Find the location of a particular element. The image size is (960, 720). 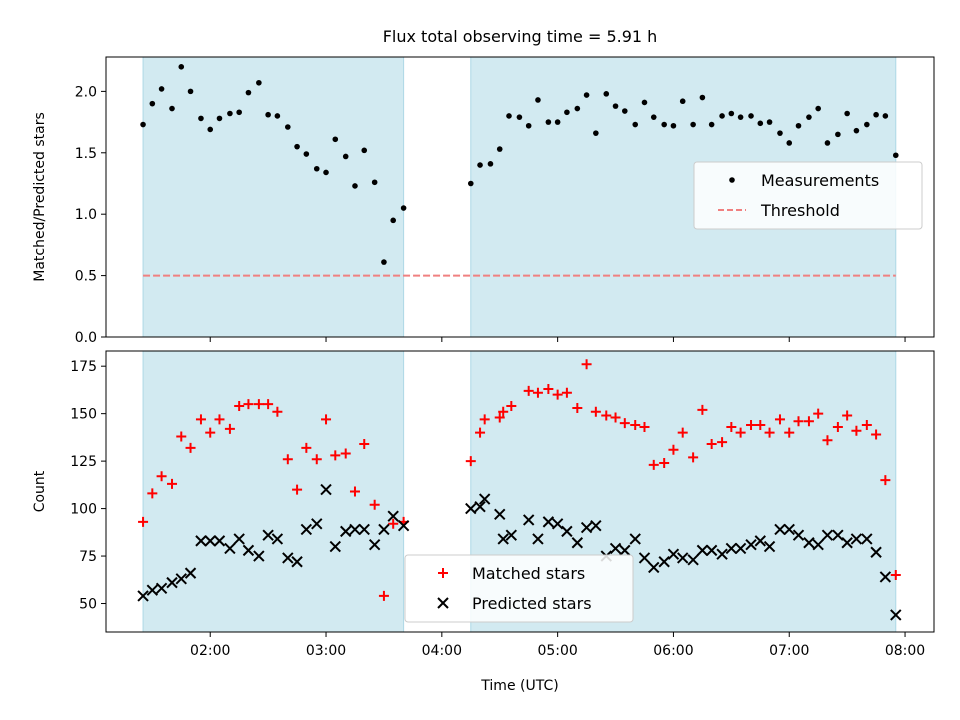

x-tick-label: 02:00 is located at coordinates (210, 651).